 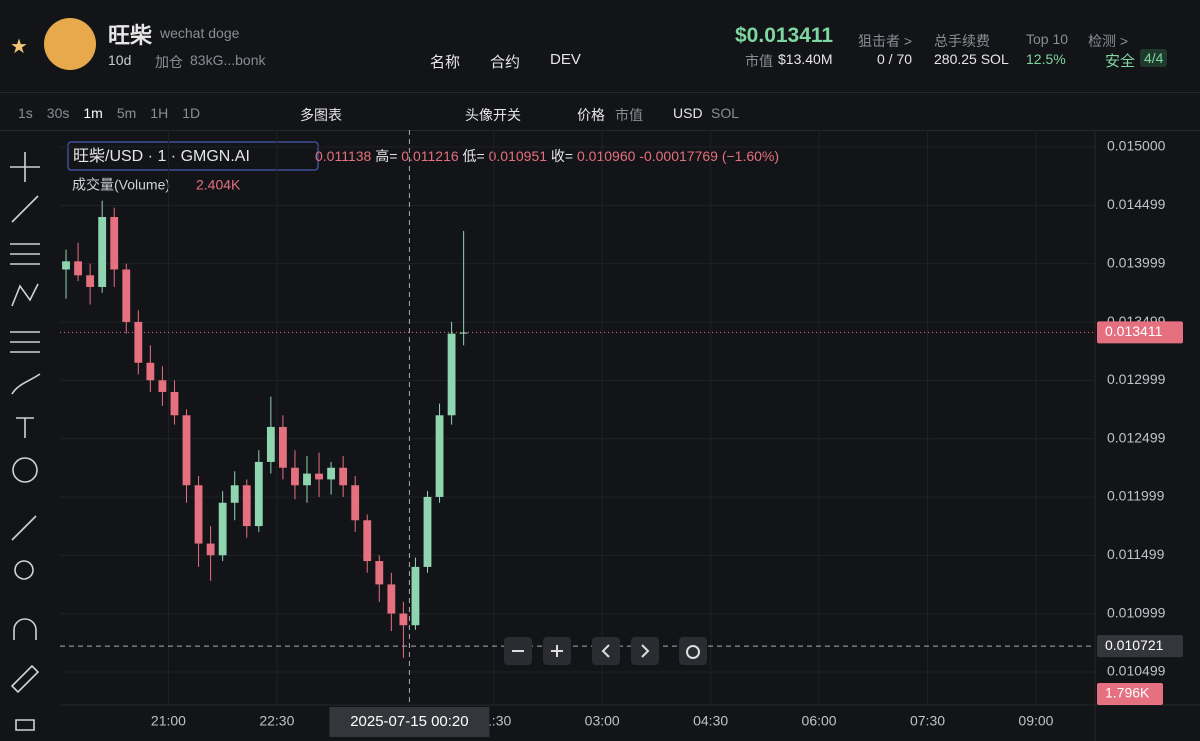 What do you see at coordinates (25, 113) in the screenshot?
I see `interval: 1s` at bounding box center [25, 113].